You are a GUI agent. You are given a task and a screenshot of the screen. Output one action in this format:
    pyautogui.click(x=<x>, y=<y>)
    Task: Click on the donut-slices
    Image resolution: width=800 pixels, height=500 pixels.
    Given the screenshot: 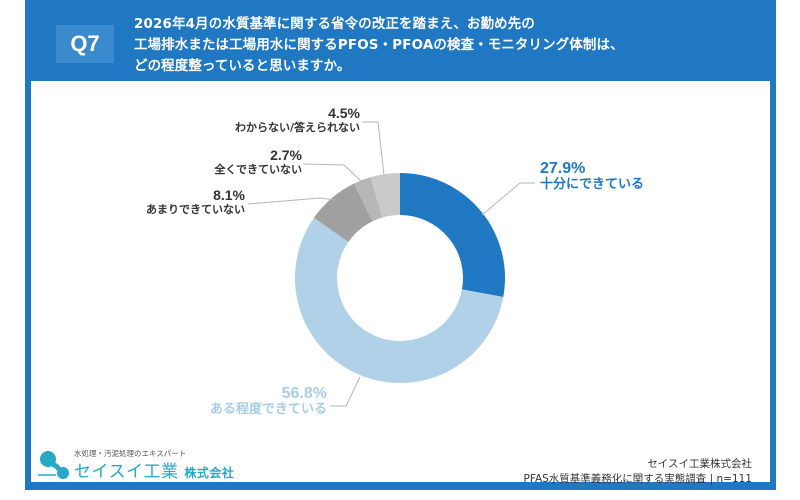 What is the action you would take?
    pyautogui.click(x=400, y=278)
    